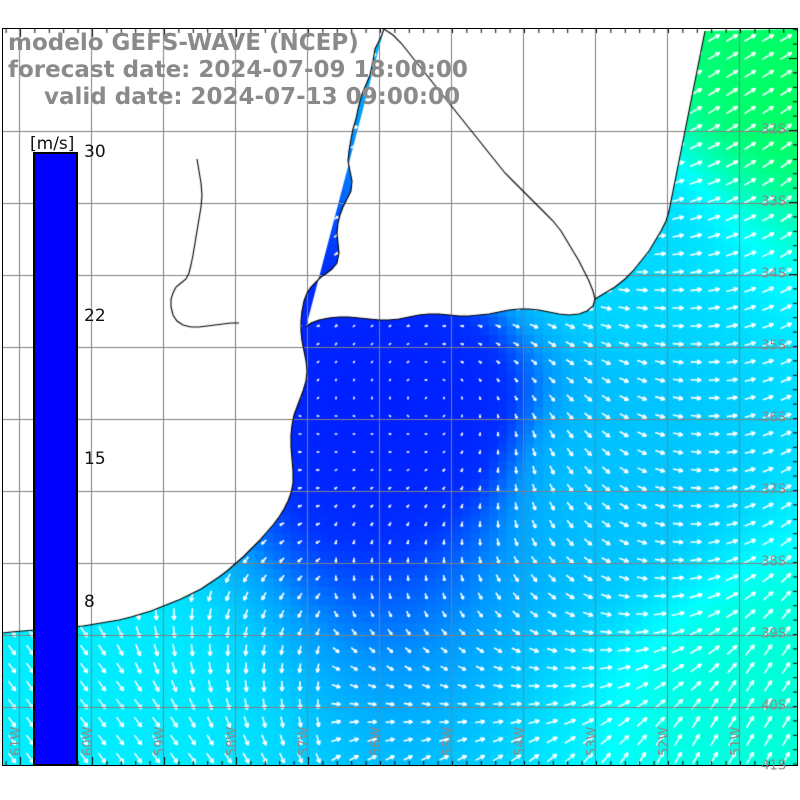 The width and height of the screenshot is (800, 800). Describe the element at coordinates (89, 602) in the screenshot. I see `colorbar-tick-8: 8` at that location.